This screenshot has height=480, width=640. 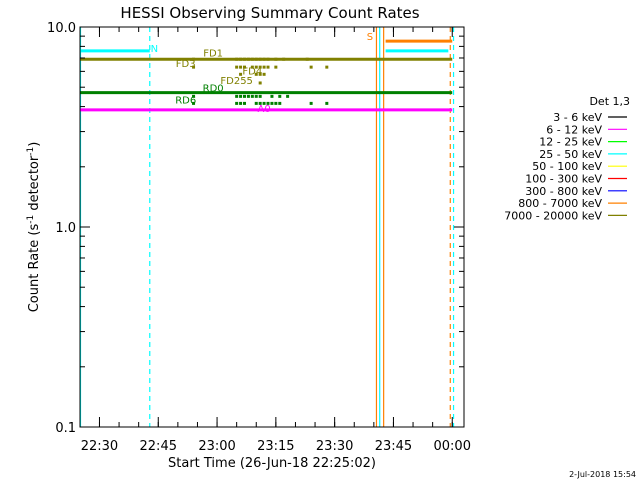 What do you see at coordinates (99, 446) in the screenshot?
I see `x-tick-label: 22:30` at bounding box center [99, 446].